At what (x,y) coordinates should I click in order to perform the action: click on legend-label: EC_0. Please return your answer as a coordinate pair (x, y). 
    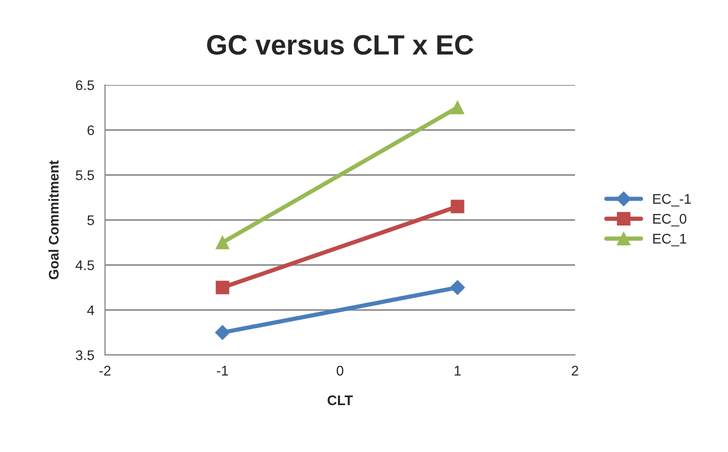
    Looking at the image, I should click on (669, 220).